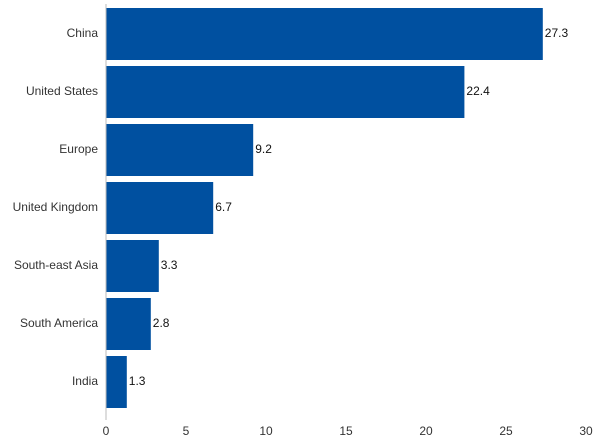 Image resolution: width=613 pixels, height=447 pixels. Describe the element at coordinates (106, 431) in the screenshot. I see `x-tick-label-0: 0` at that location.